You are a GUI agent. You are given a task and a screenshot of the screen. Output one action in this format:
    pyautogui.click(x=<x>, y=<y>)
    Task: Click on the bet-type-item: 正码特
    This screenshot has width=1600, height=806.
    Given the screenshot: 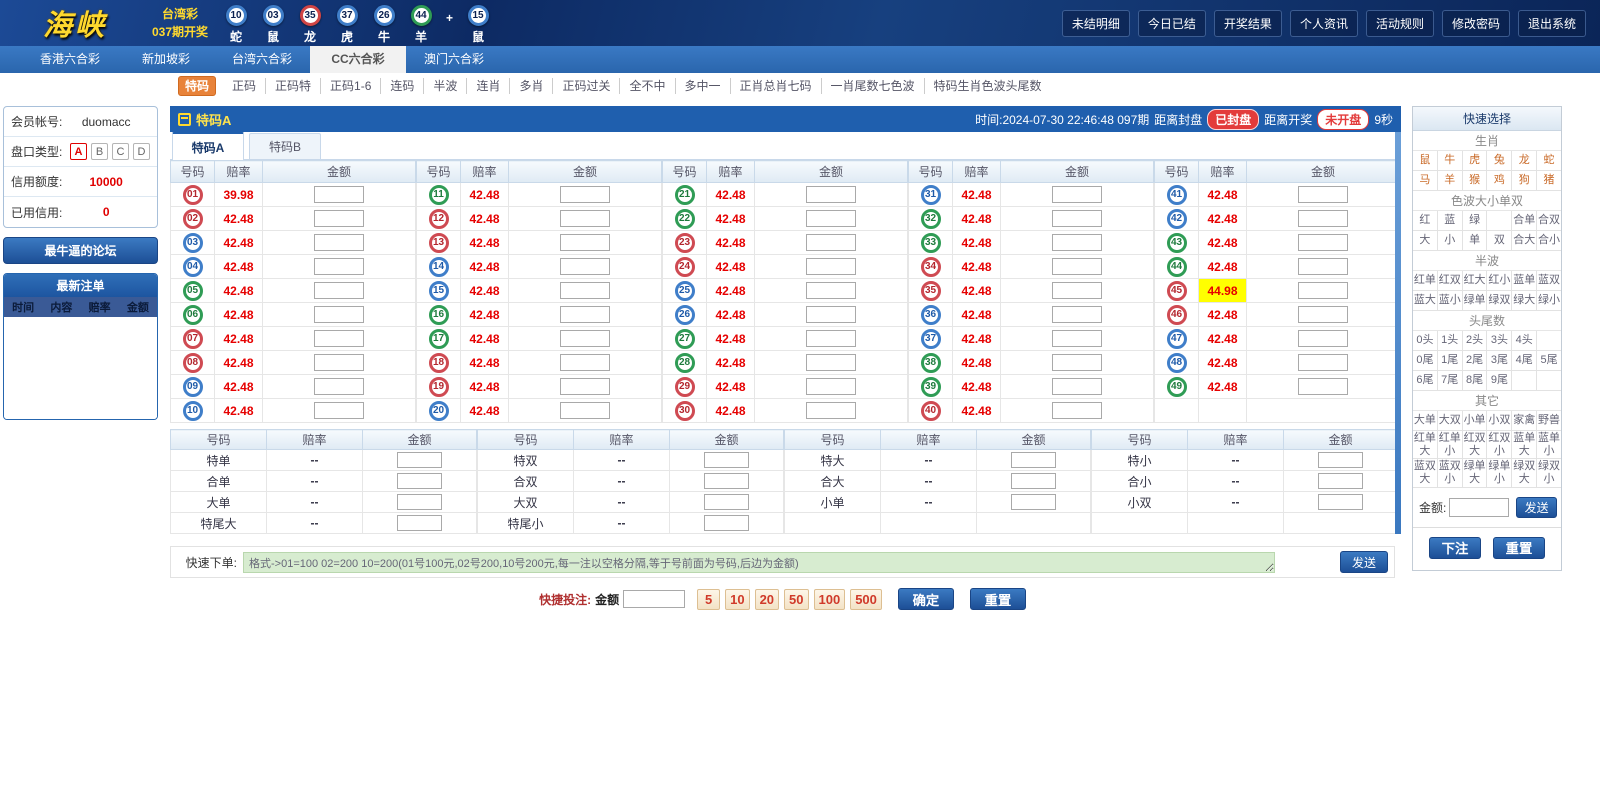 What is the action you would take?
    pyautogui.click(x=294, y=85)
    